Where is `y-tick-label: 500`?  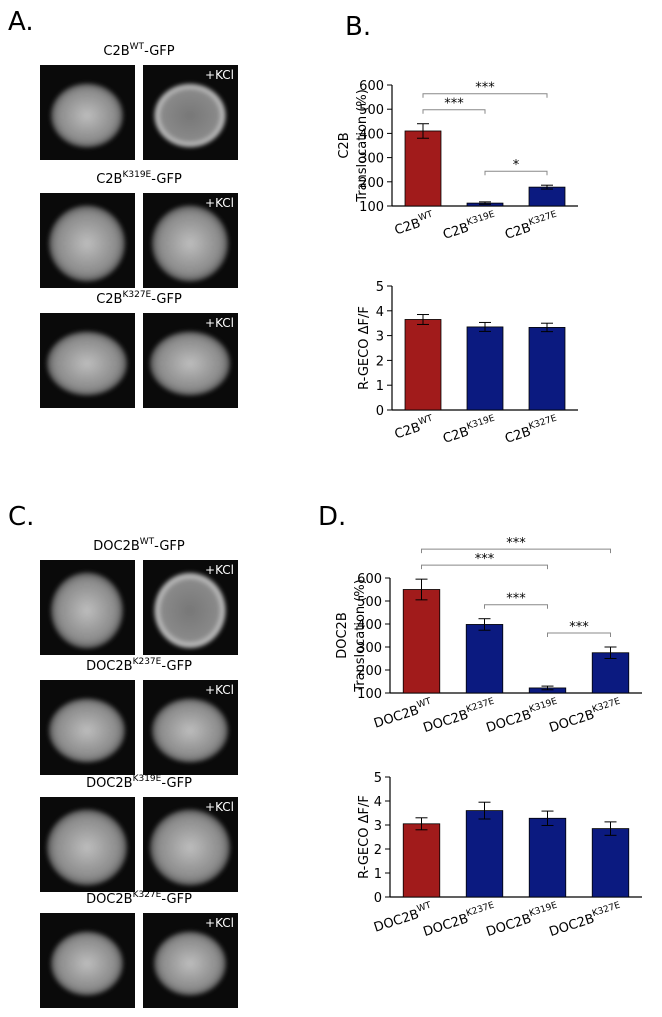 y-tick-label: 500 is located at coordinates (371, 110).